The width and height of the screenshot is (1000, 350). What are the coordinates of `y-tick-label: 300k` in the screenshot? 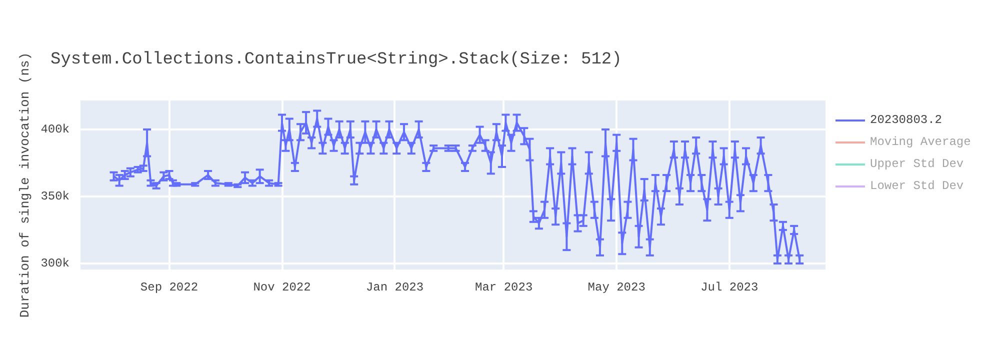 It's located at (55, 263).